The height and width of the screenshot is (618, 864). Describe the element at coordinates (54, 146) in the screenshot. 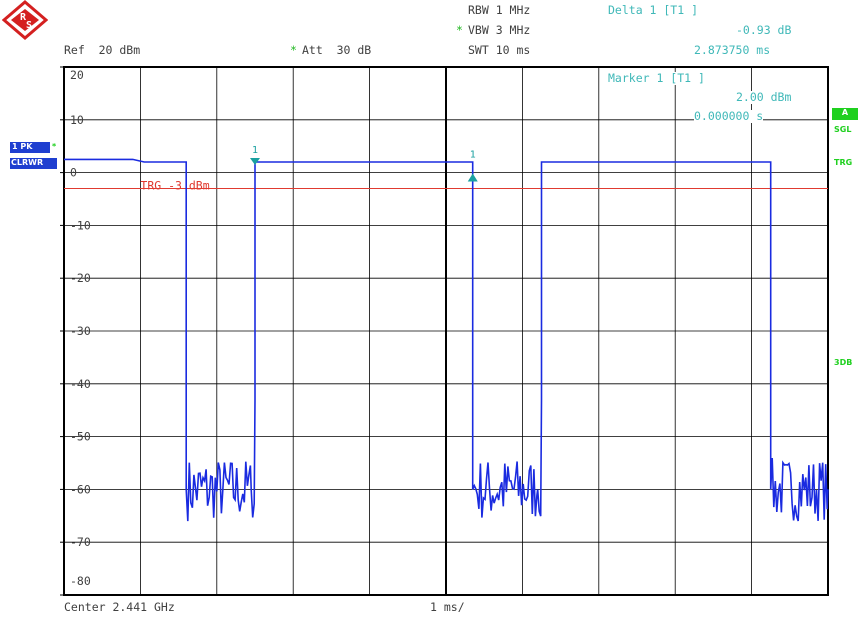

I see `trace-mode-star: *` at that location.